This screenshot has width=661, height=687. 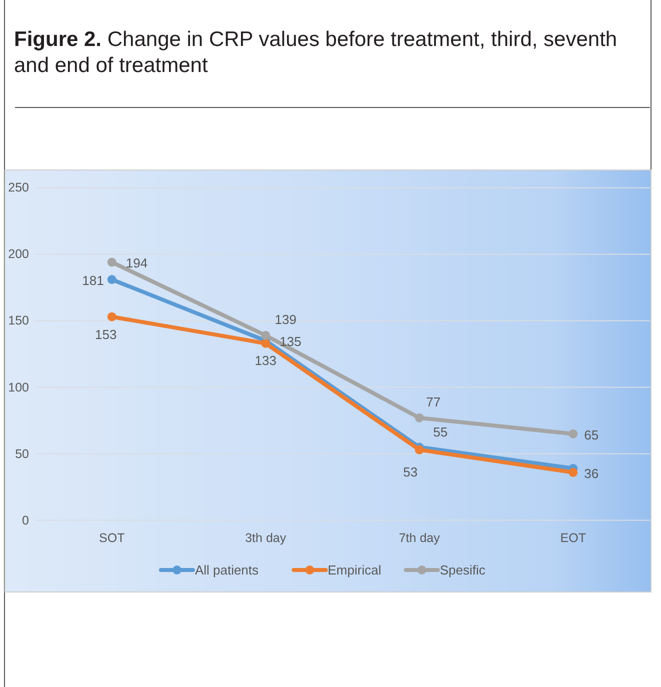 I want to click on data-label: 53, so click(x=410, y=472).